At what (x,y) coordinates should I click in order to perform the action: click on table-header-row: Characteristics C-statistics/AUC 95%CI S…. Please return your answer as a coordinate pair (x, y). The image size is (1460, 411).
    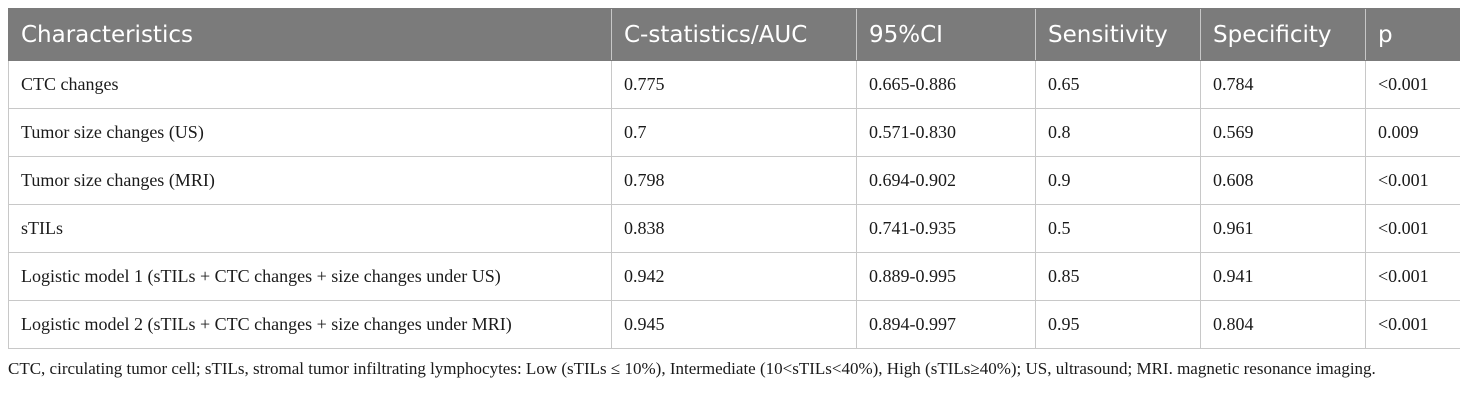
    Looking at the image, I should click on (734, 34).